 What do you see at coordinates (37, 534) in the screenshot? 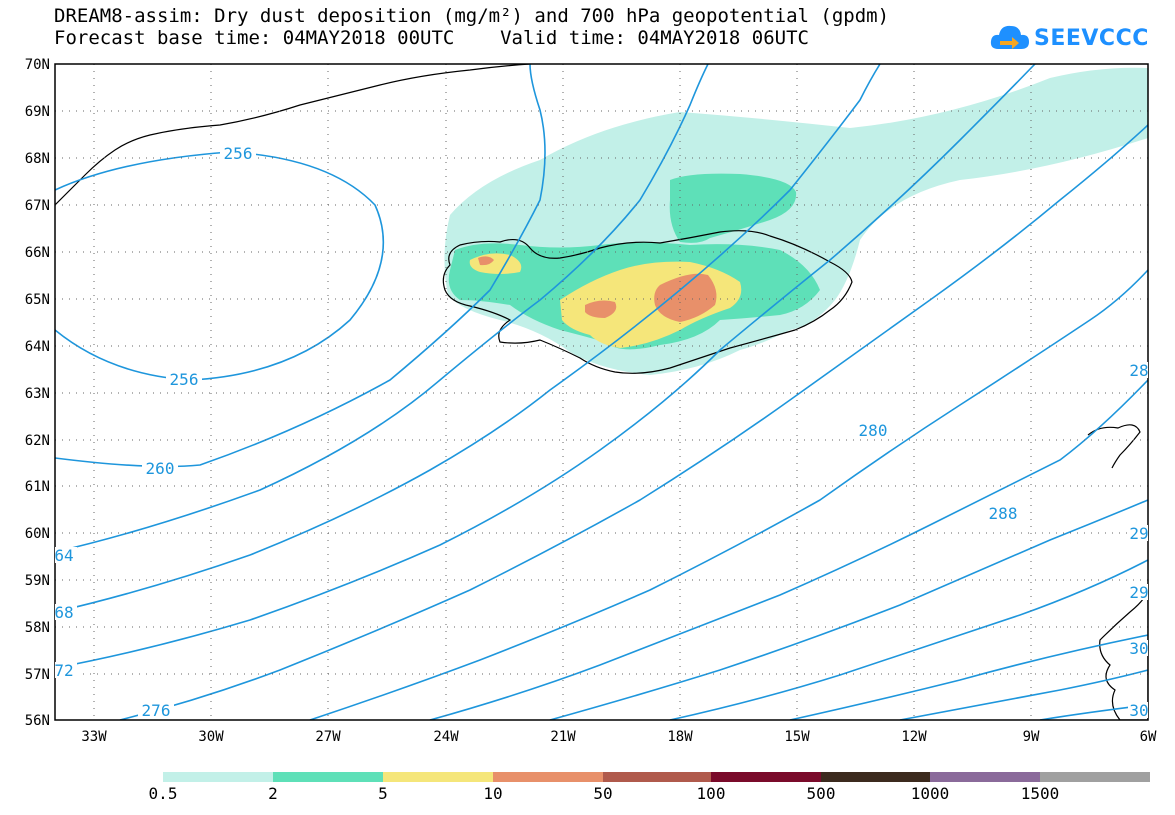
I see `lat-label: 60N` at bounding box center [37, 534].